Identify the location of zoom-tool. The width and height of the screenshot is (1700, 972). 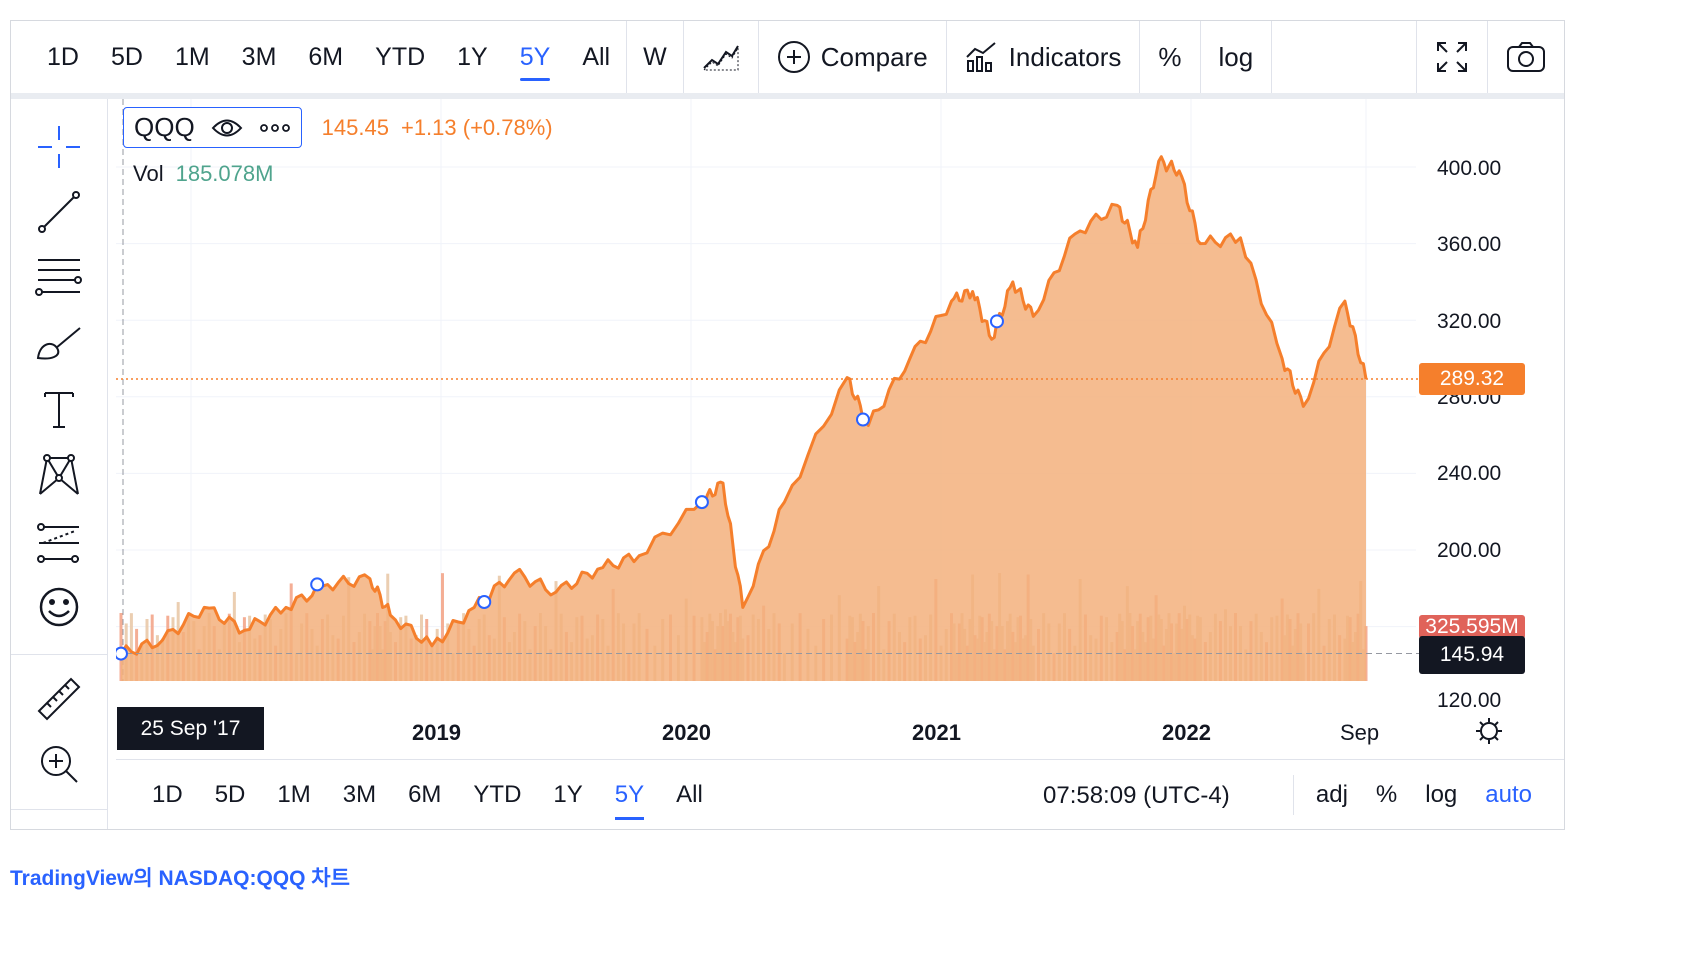
(59, 764).